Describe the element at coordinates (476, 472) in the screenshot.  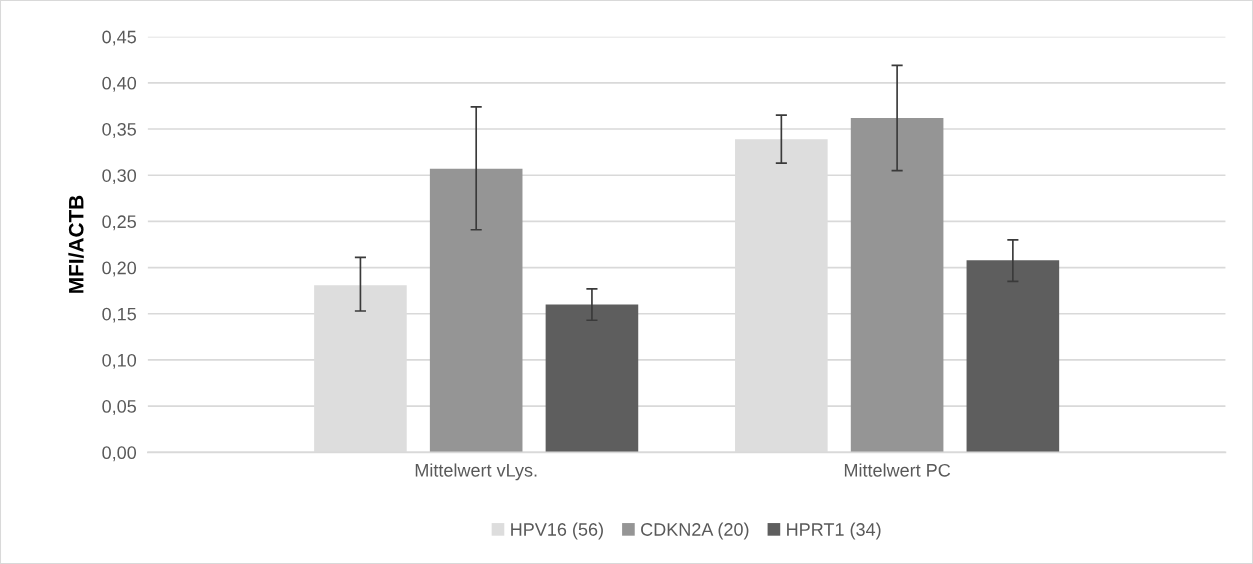
I see `x-tick-label: Mittelwert vLys.` at that location.